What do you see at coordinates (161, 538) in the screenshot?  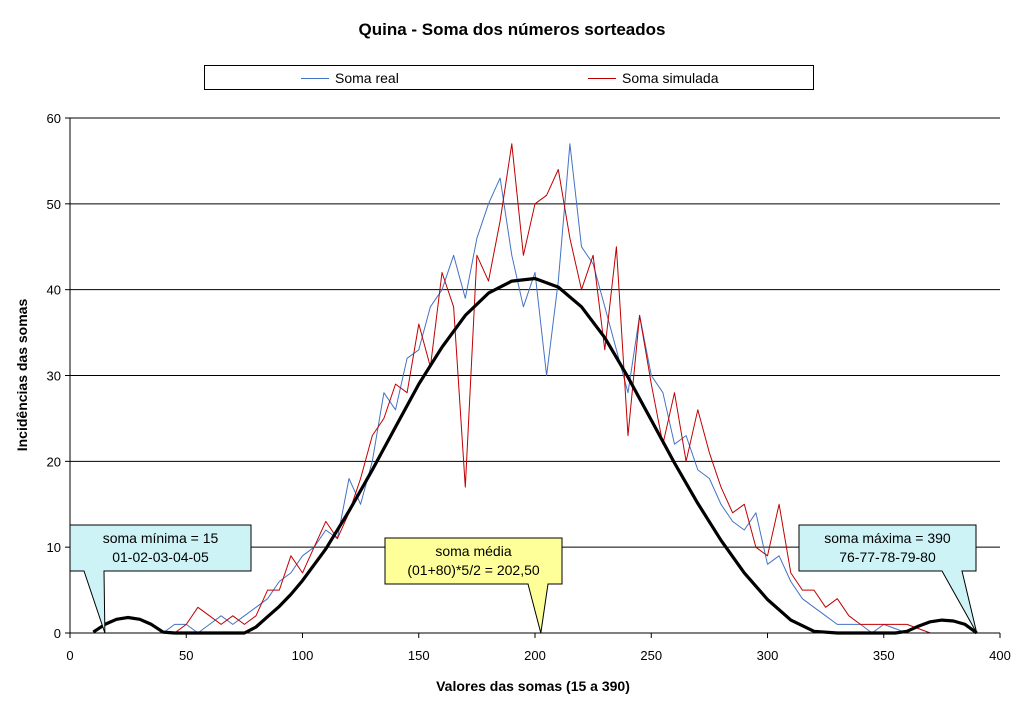 I see `callout-min-line1: soma mínima = 15` at bounding box center [161, 538].